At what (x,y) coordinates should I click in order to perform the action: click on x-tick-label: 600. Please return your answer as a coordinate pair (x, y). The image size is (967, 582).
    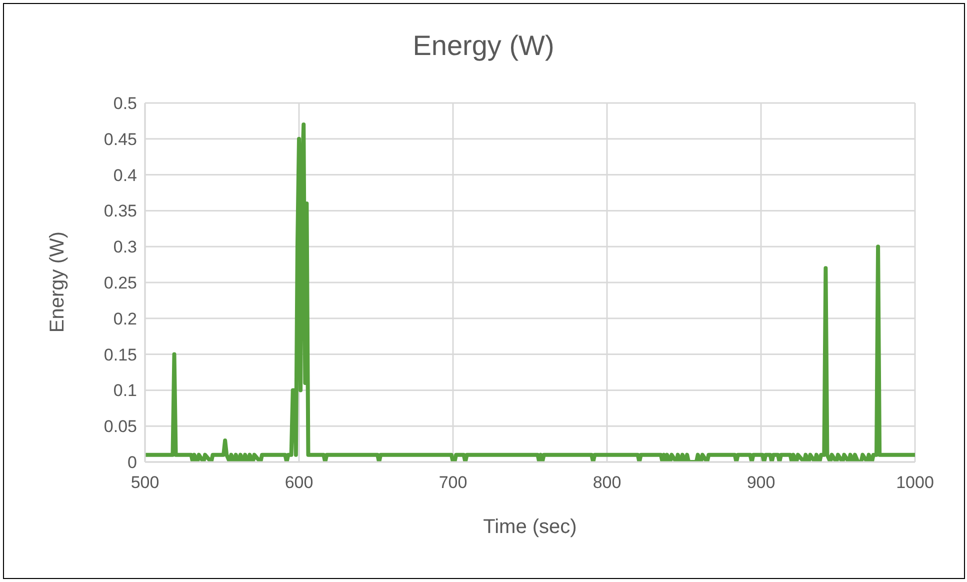
    Looking at the image, I should click on (299, 482).